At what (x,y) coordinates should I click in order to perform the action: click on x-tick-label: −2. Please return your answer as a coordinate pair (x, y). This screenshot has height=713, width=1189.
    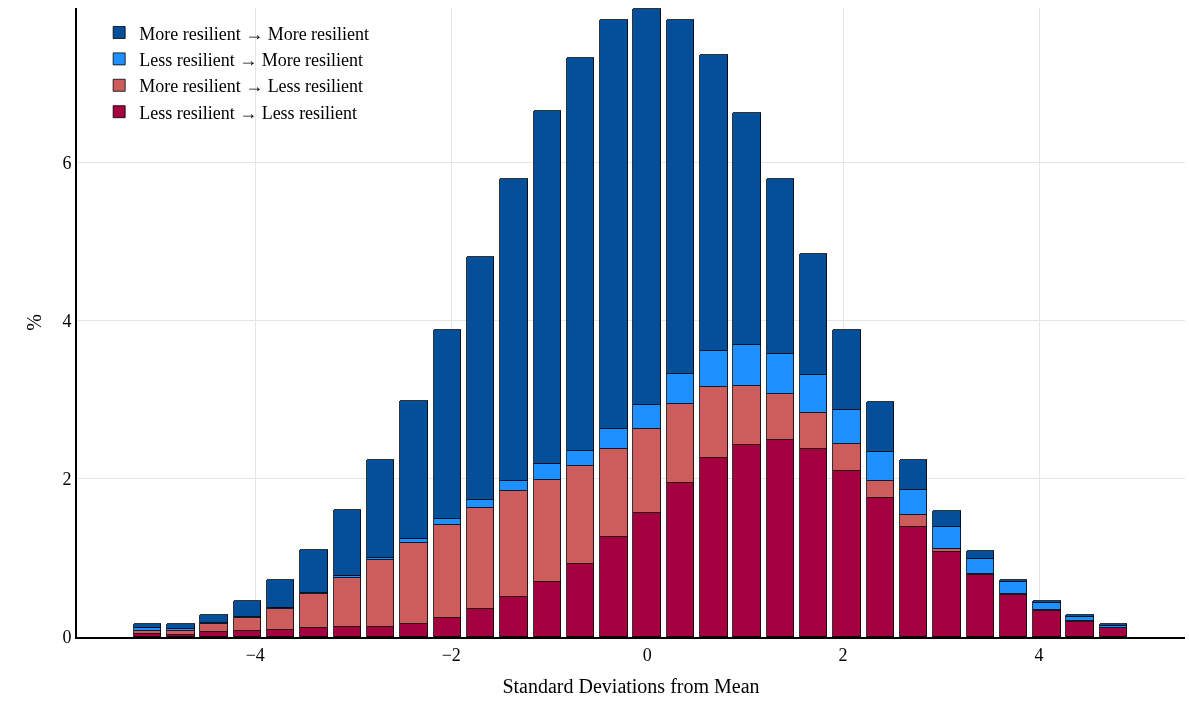
    Looking at the image, I should click on (451, 654).